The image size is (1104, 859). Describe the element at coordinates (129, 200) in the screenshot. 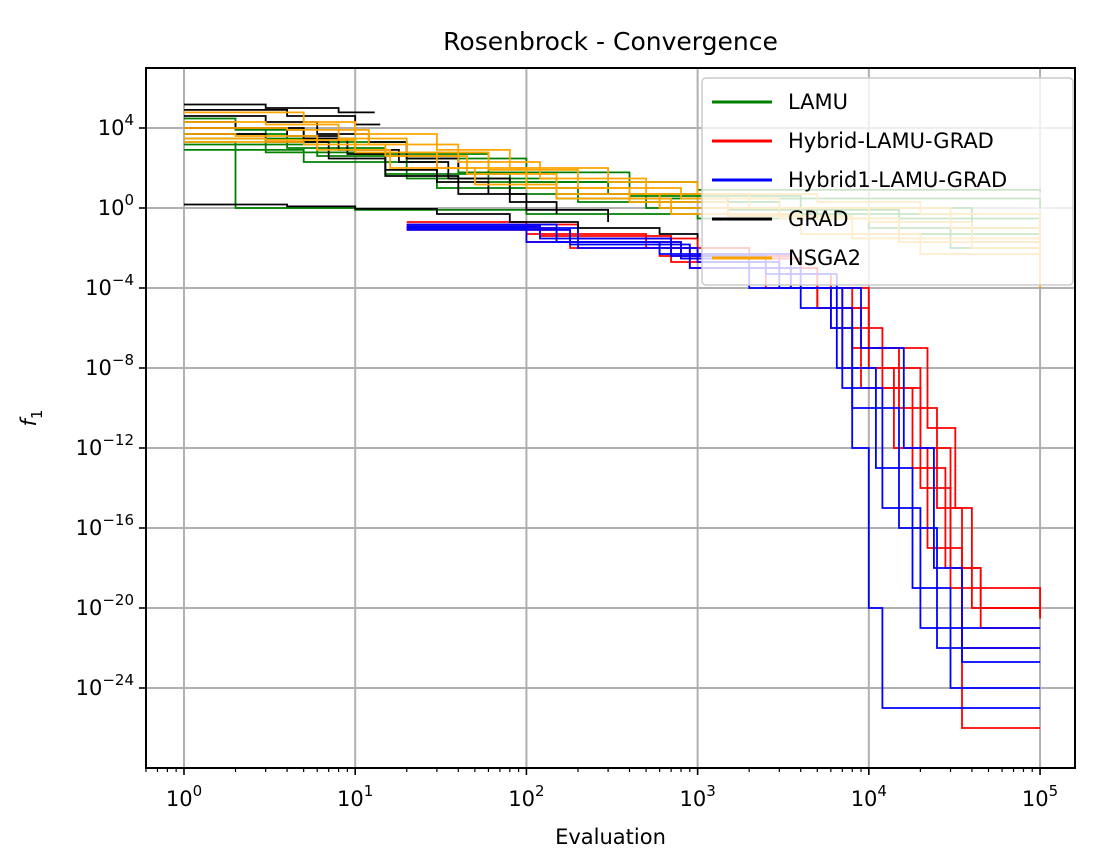

I see `y-tick-exponent: 0` at that location.